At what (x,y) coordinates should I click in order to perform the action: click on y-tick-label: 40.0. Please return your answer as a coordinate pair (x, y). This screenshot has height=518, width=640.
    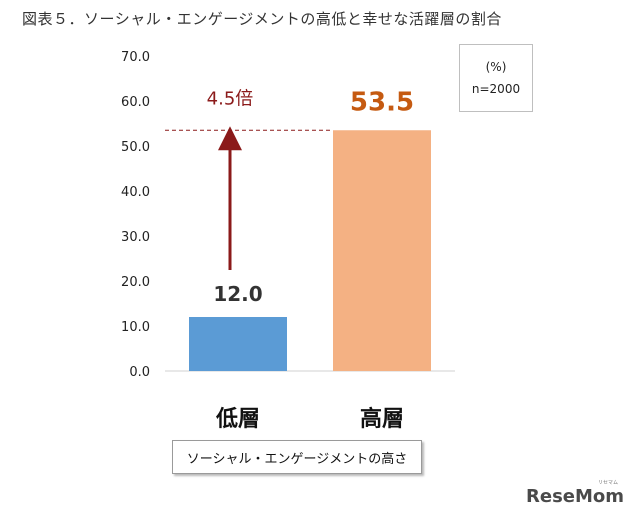
    Looking at the image, I should click on (135, 192).